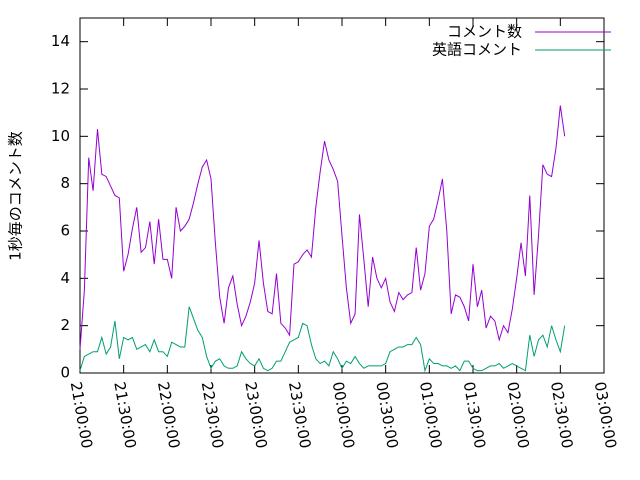 The image size is (640, 480). I want to click on legend-label: コメント数, so click(484, 32).